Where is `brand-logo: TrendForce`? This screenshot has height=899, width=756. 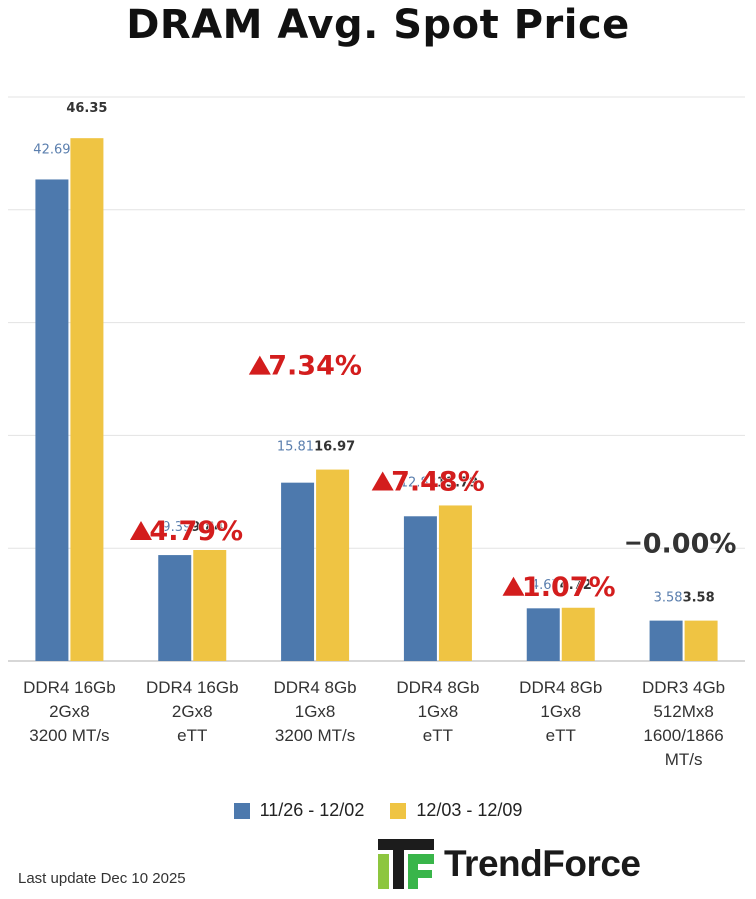 brand-logo: TrendForce is located at coordinates (509, 864).